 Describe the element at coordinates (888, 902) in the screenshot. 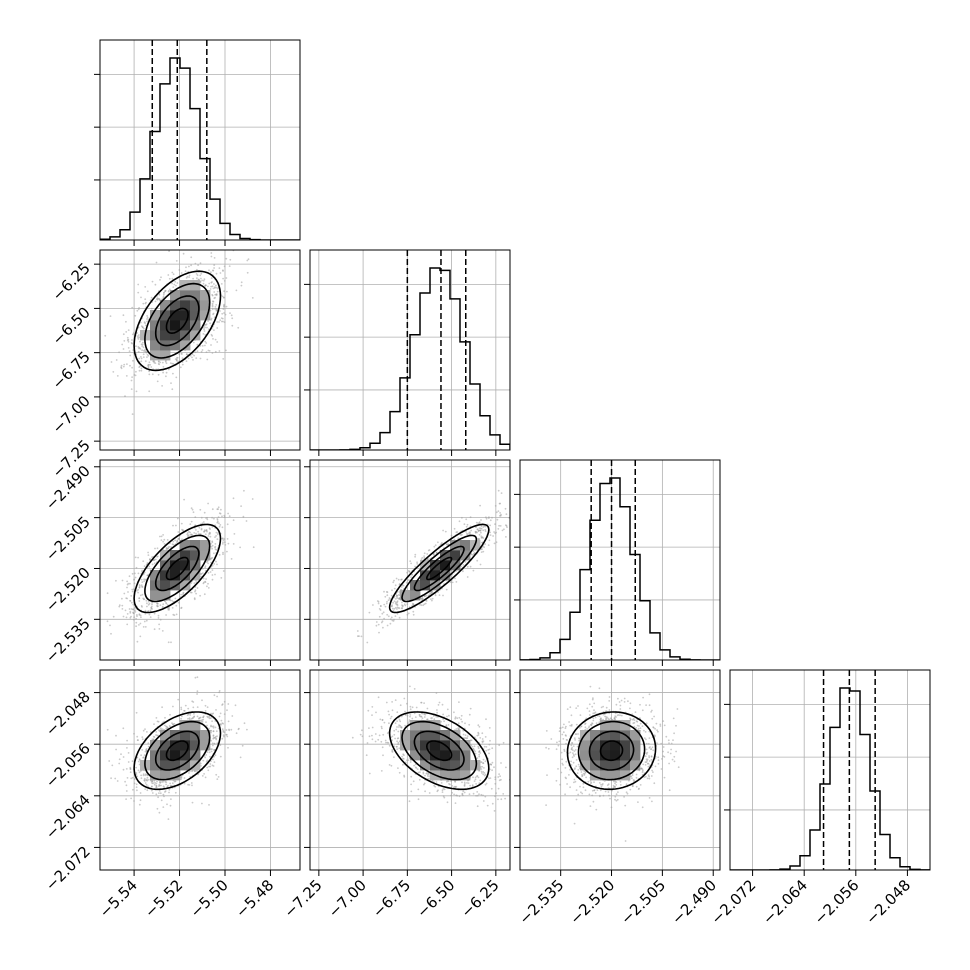

I see `x-tick-label: −2.048` at that location.